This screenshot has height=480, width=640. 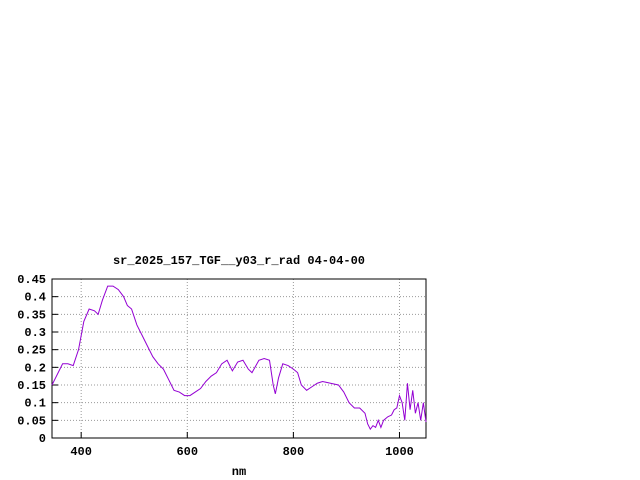 I want to click on y-tick-label: 0, so click(x=42, y=439).